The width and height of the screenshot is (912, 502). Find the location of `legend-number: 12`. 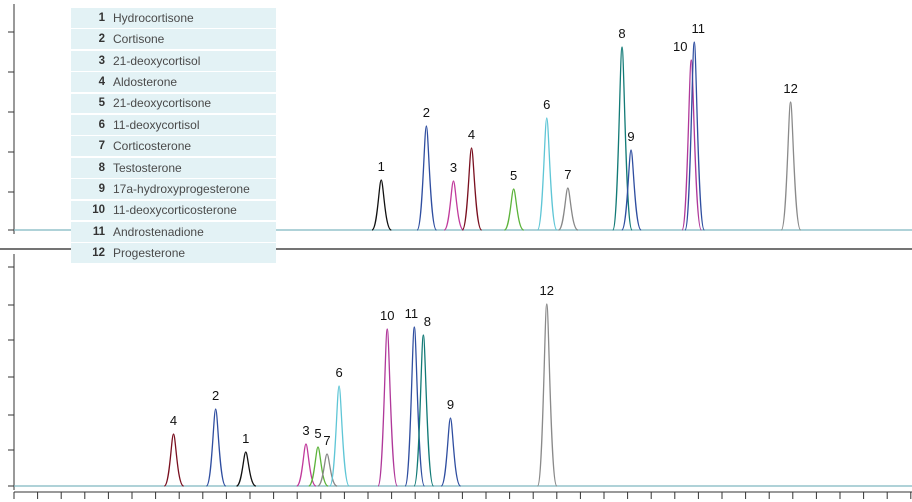

legend-number: 12 is located at coordinates (98, 253).